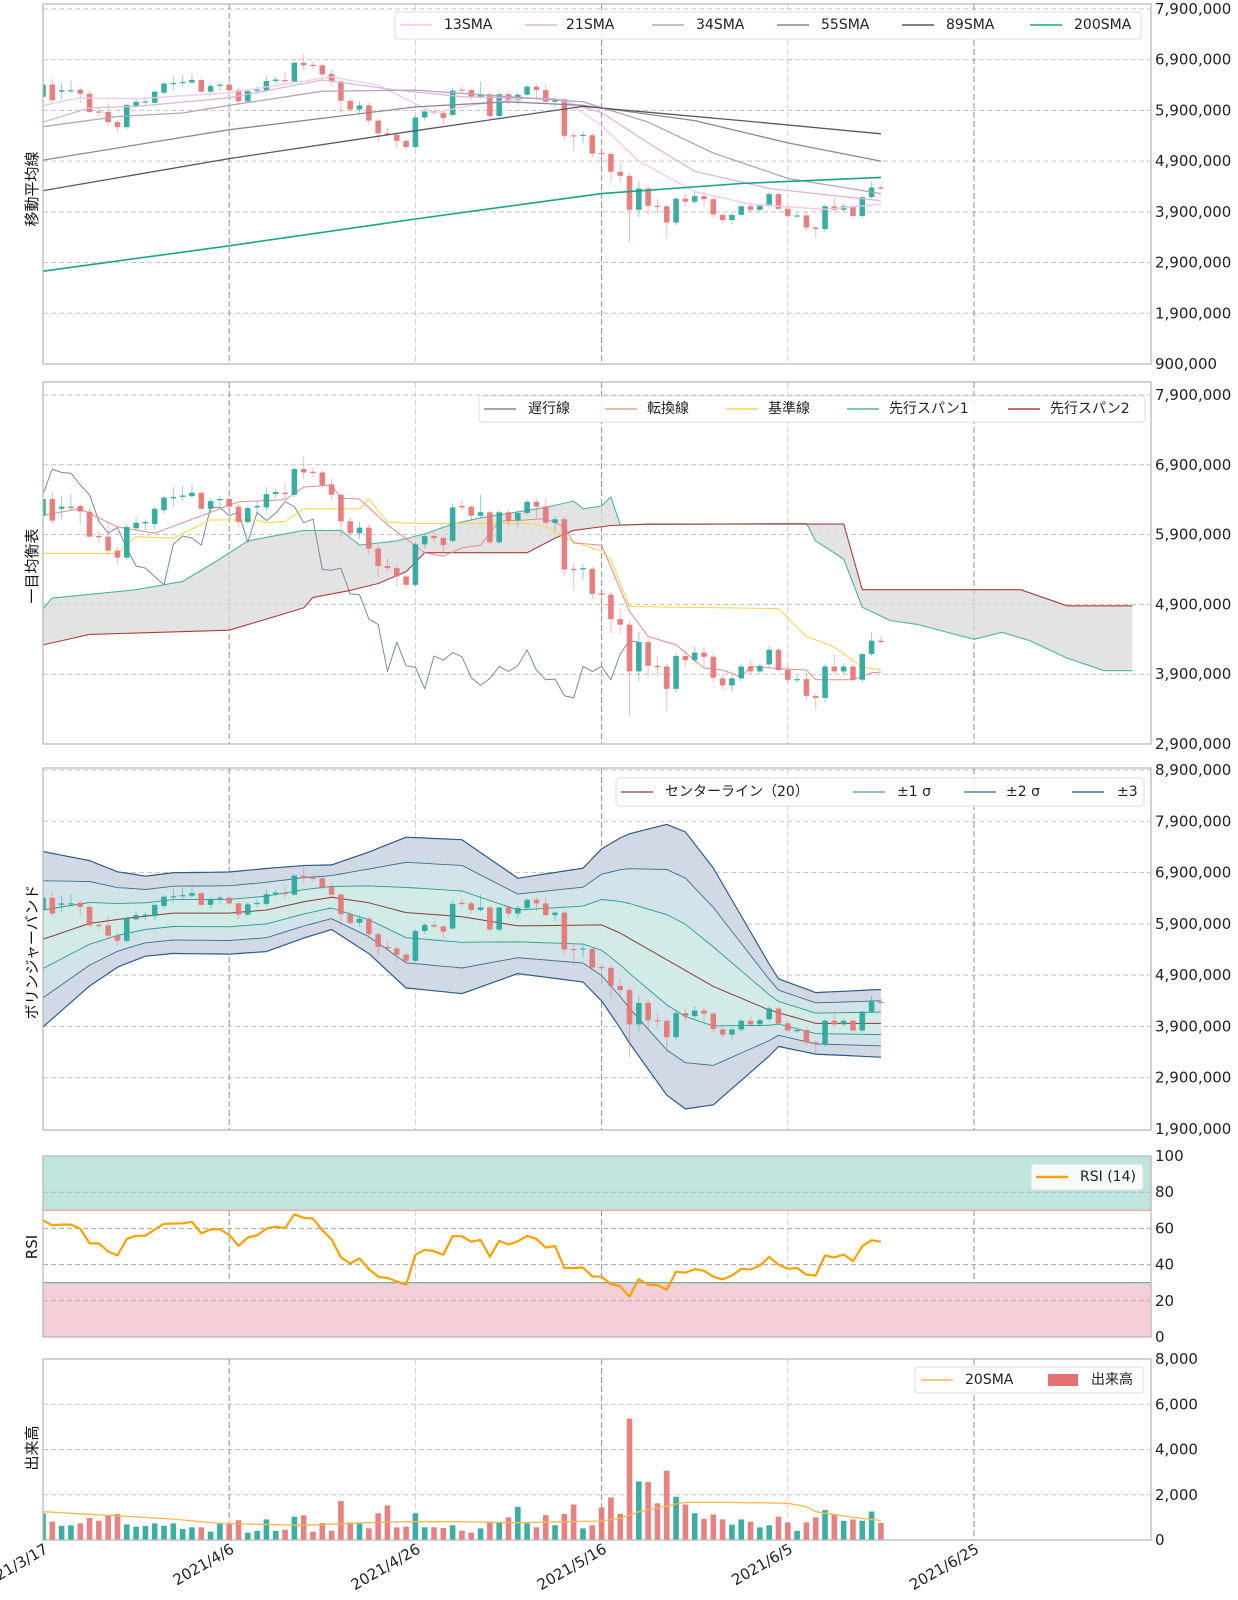 This screenshot has height=1600, width=1238. Describe the element at coordinates (462, 1513) in the screenshot. I see `volume-sma20-line` at that location.